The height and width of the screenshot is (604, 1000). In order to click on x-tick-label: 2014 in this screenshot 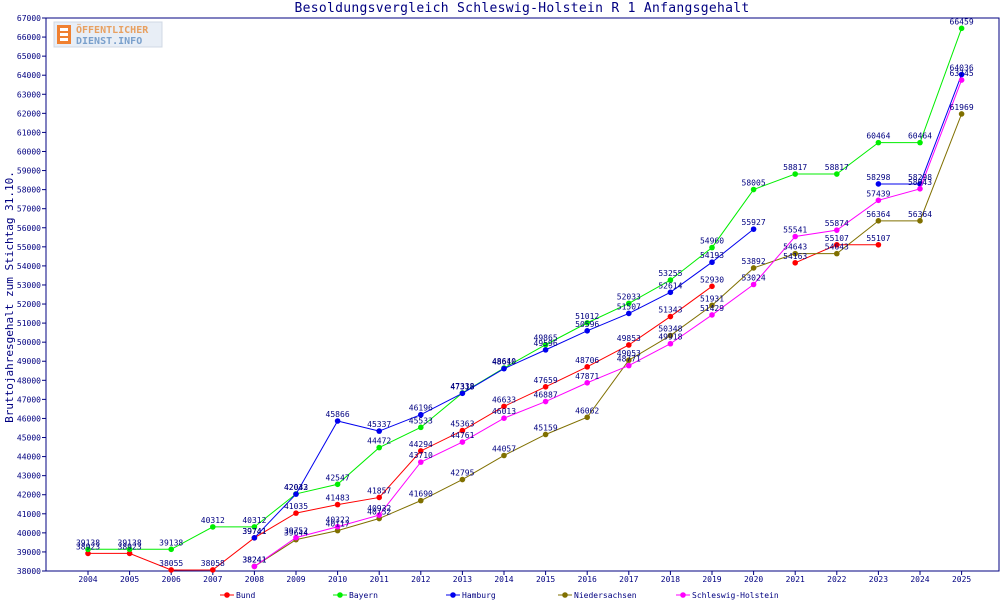, I will do `click(503, 579)`.